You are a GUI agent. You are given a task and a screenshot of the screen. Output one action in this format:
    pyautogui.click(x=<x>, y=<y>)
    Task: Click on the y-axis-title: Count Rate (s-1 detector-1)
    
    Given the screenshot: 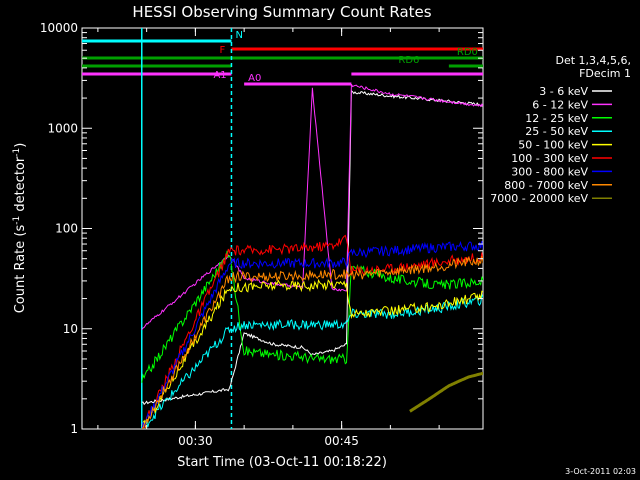 What is the action you would take?
    pyautogui.click(x=20, y=228)
    